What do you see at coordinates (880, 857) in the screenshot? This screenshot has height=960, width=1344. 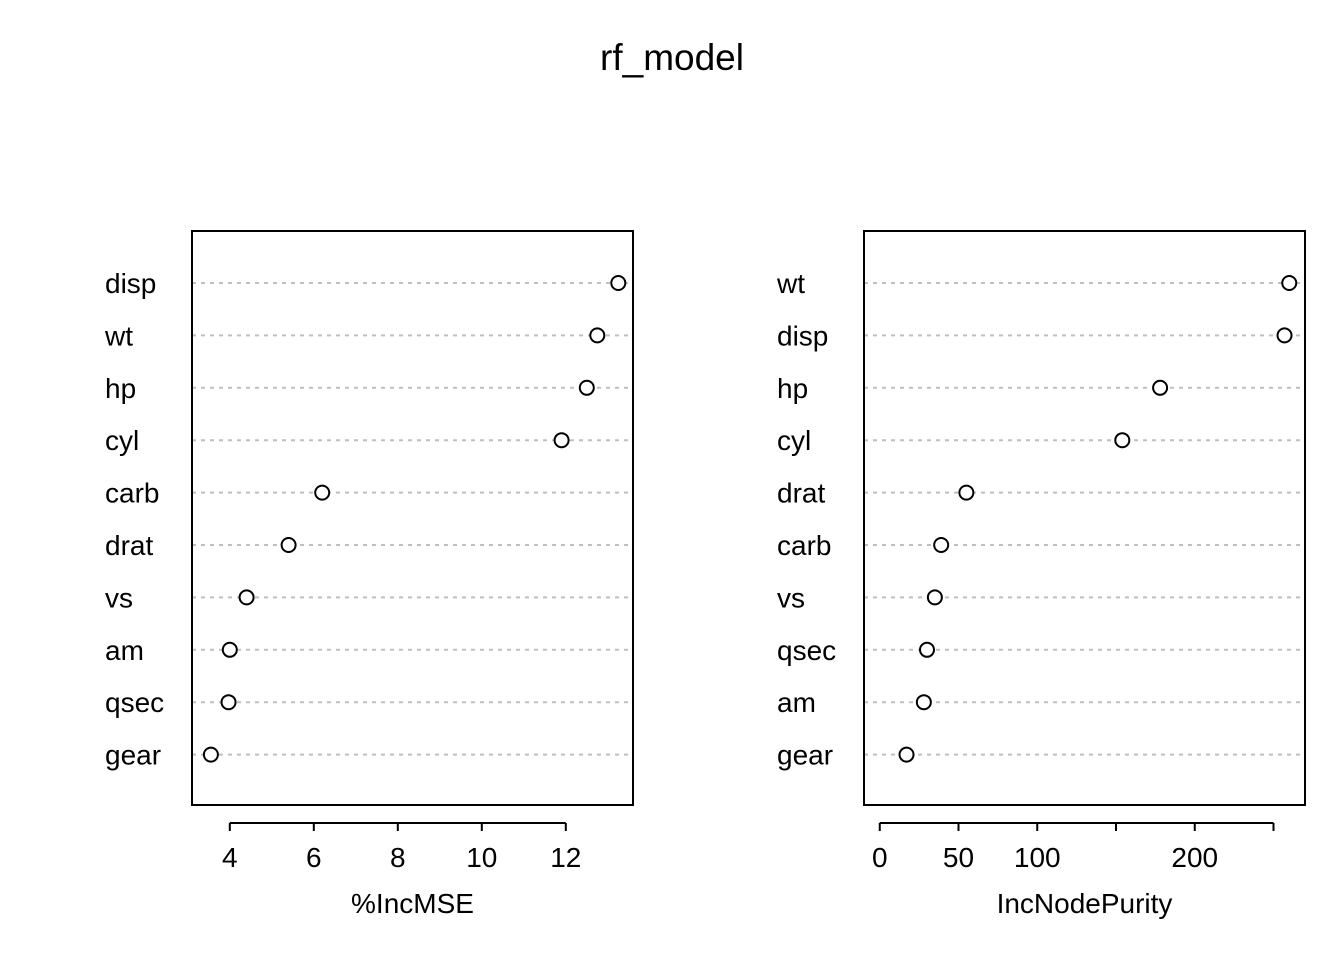 I see `x-tick-label: 0` at bounding box center [880, 857].